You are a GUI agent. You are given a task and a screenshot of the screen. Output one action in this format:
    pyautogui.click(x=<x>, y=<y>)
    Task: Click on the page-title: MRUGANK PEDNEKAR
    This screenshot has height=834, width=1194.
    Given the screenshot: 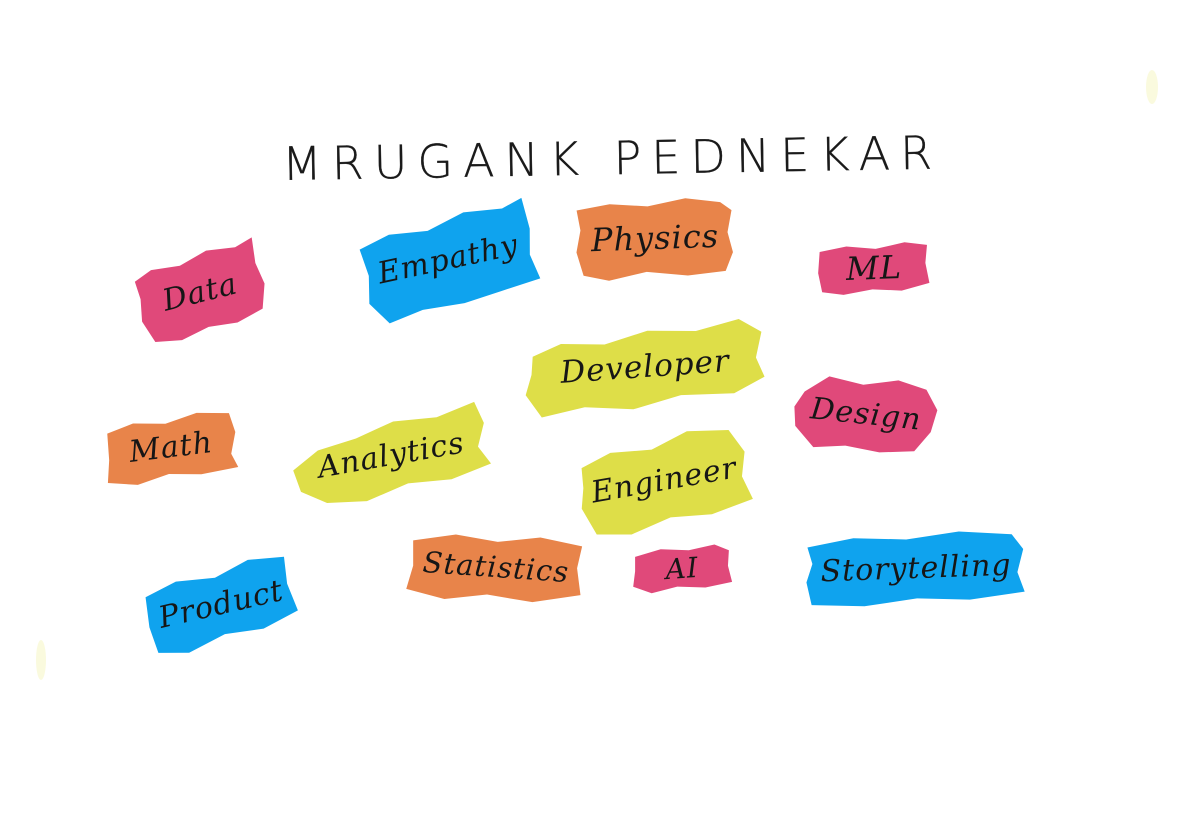 What is the action you would take?
    pyautogui.click(x=612, y=158)
    